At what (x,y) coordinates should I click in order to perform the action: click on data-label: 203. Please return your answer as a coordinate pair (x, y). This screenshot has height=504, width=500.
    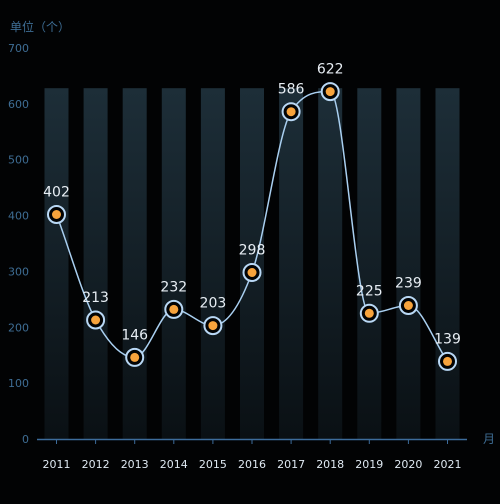
    Looking at the image, I should click on (213, 304).